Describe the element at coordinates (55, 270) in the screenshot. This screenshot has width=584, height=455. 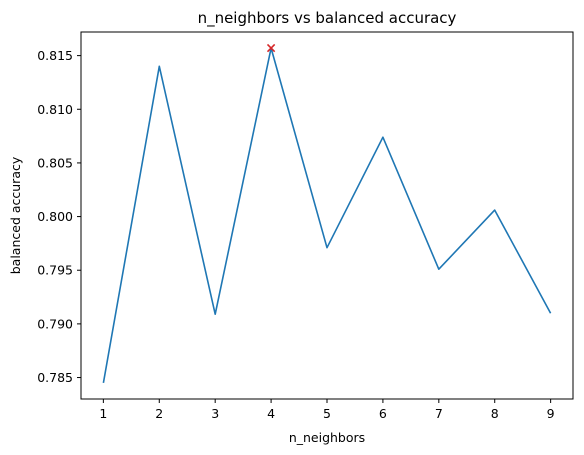
I see `y-tick-label: 0.795` at that location.